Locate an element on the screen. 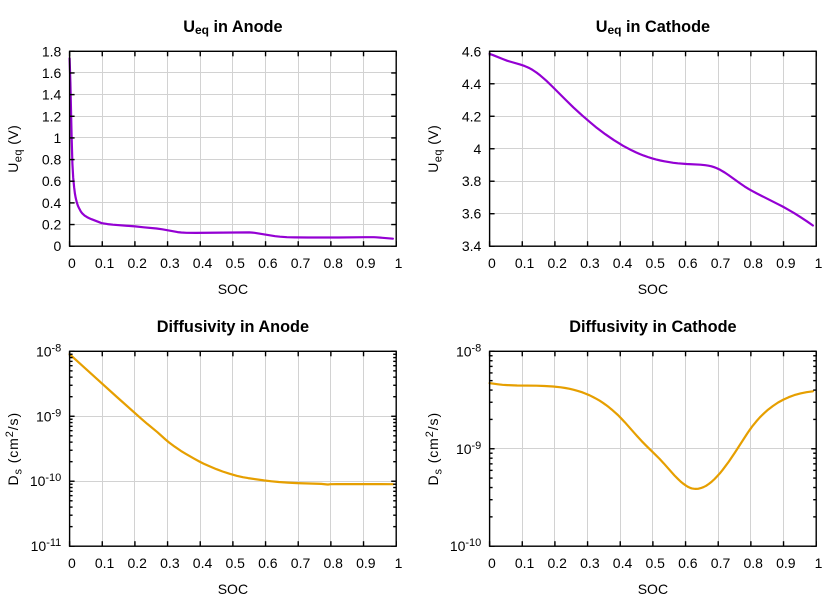  svg-text: 4.2 is located at coordinates (472, 116).